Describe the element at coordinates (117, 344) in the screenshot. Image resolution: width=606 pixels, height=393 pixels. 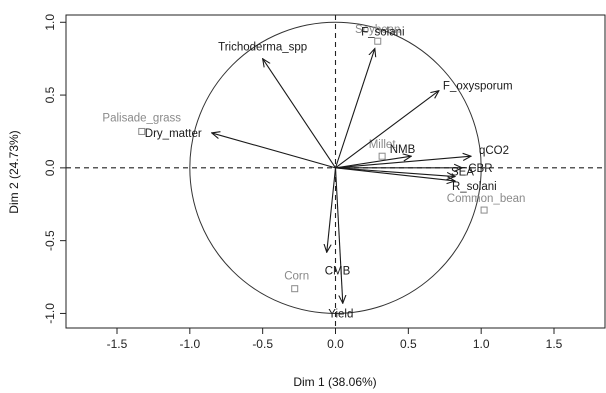
I see `x-tick-label: -1.5` at that location.